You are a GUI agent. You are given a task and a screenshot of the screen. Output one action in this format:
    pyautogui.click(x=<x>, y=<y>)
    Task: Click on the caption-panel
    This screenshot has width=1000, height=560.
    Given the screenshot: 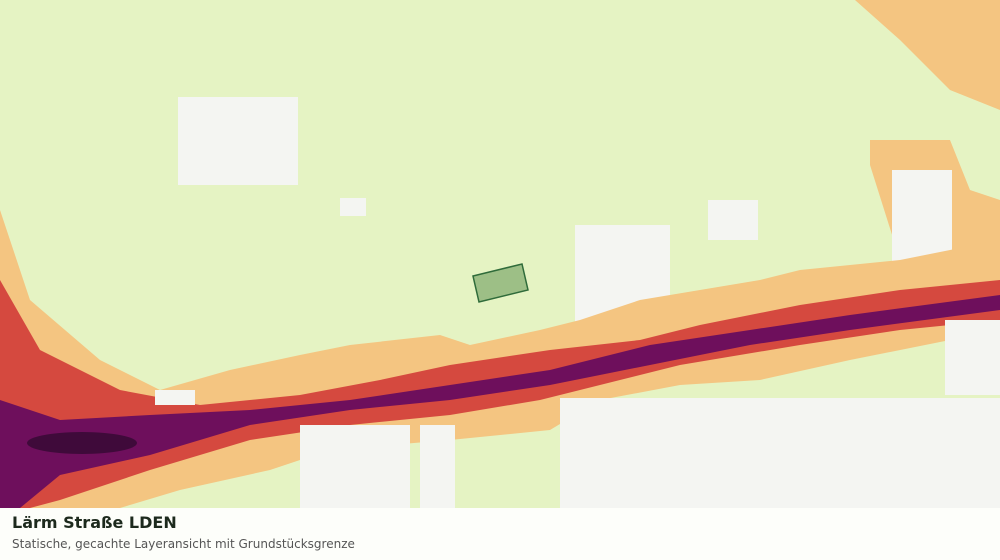 What is the action you would take?
    pyautogui.click(x=500, y=534)
    